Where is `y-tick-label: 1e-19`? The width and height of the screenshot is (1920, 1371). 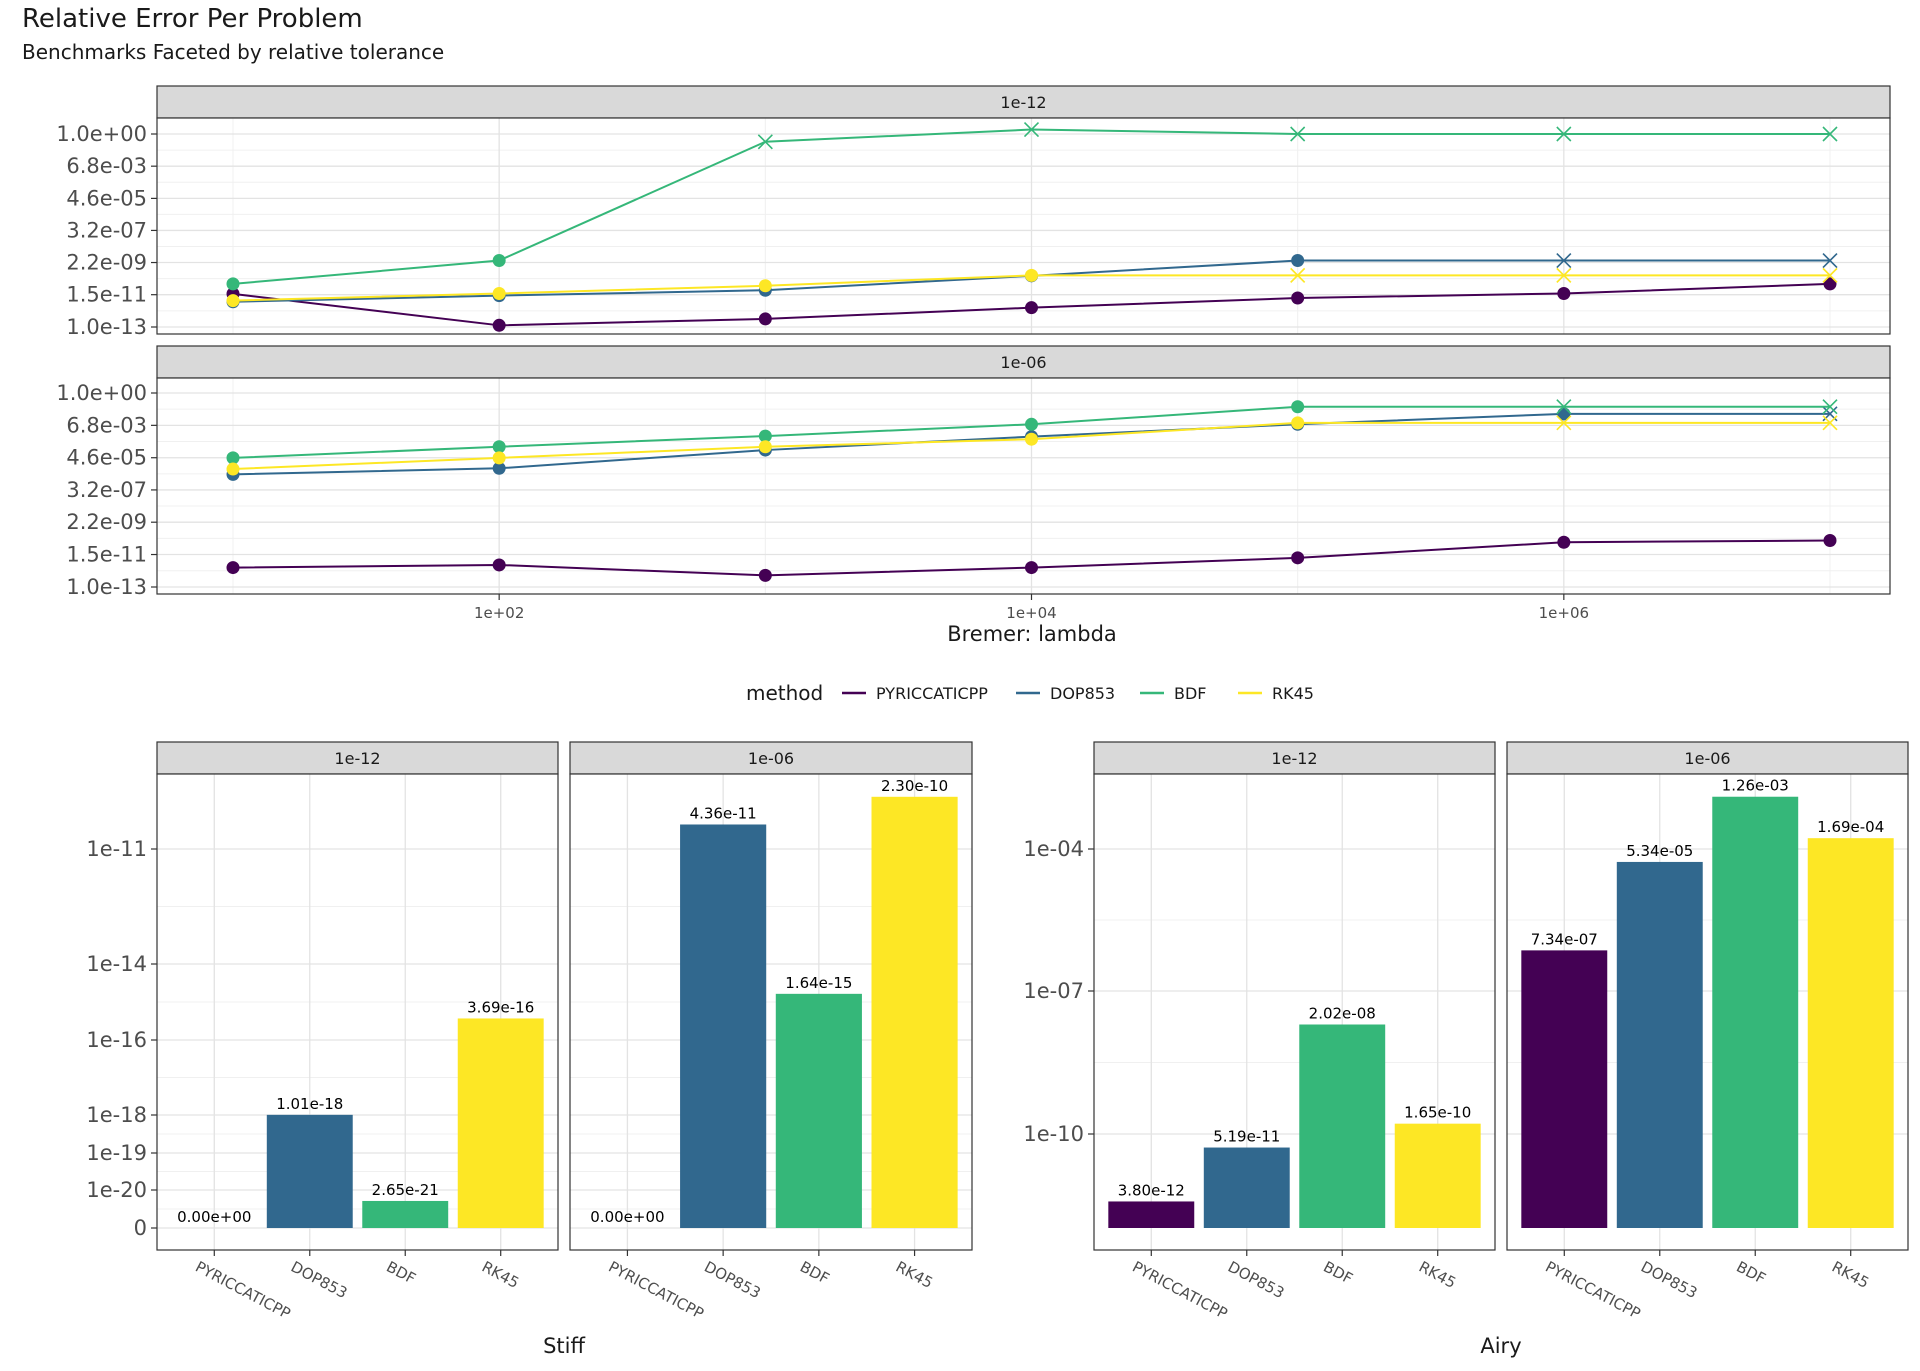
y-tick-label: 1e-19 is located at coordinates (116, 1153).